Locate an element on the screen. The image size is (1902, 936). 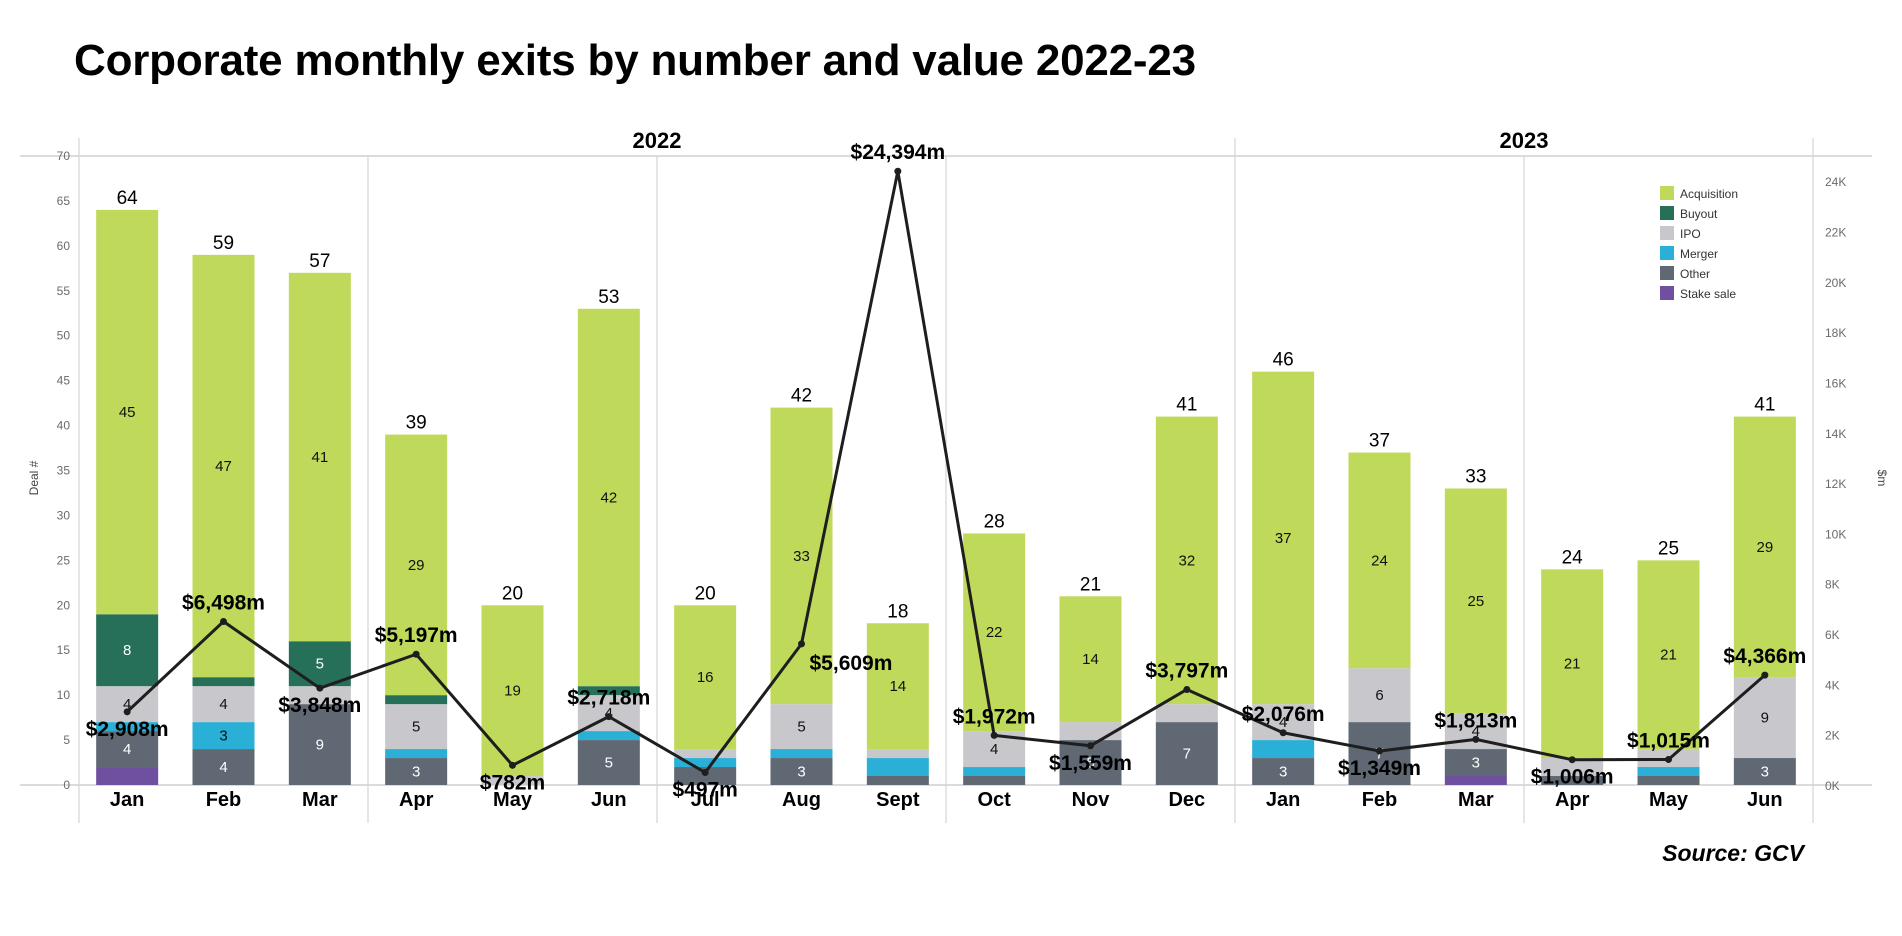
legend-label: IPO is located at coordinates (1690, 234).